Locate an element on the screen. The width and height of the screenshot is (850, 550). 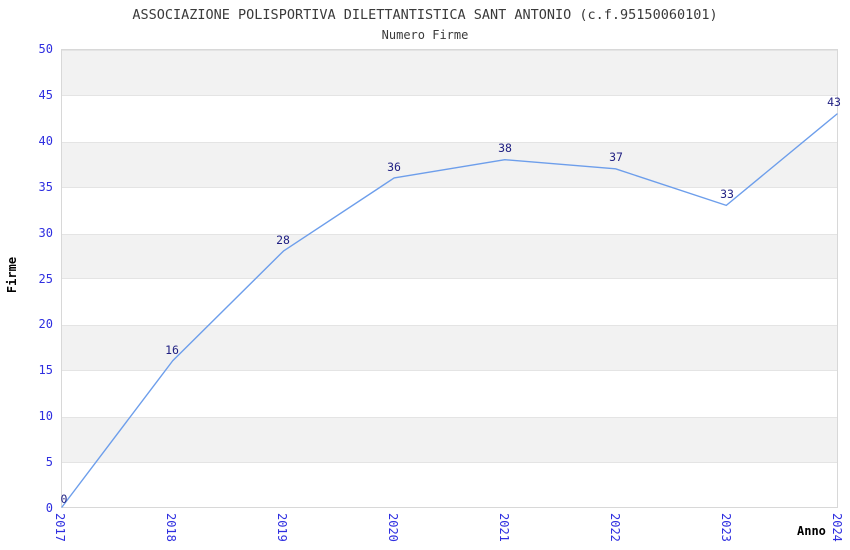
x-axis-title: Anno is located at coordinates (811, 531).